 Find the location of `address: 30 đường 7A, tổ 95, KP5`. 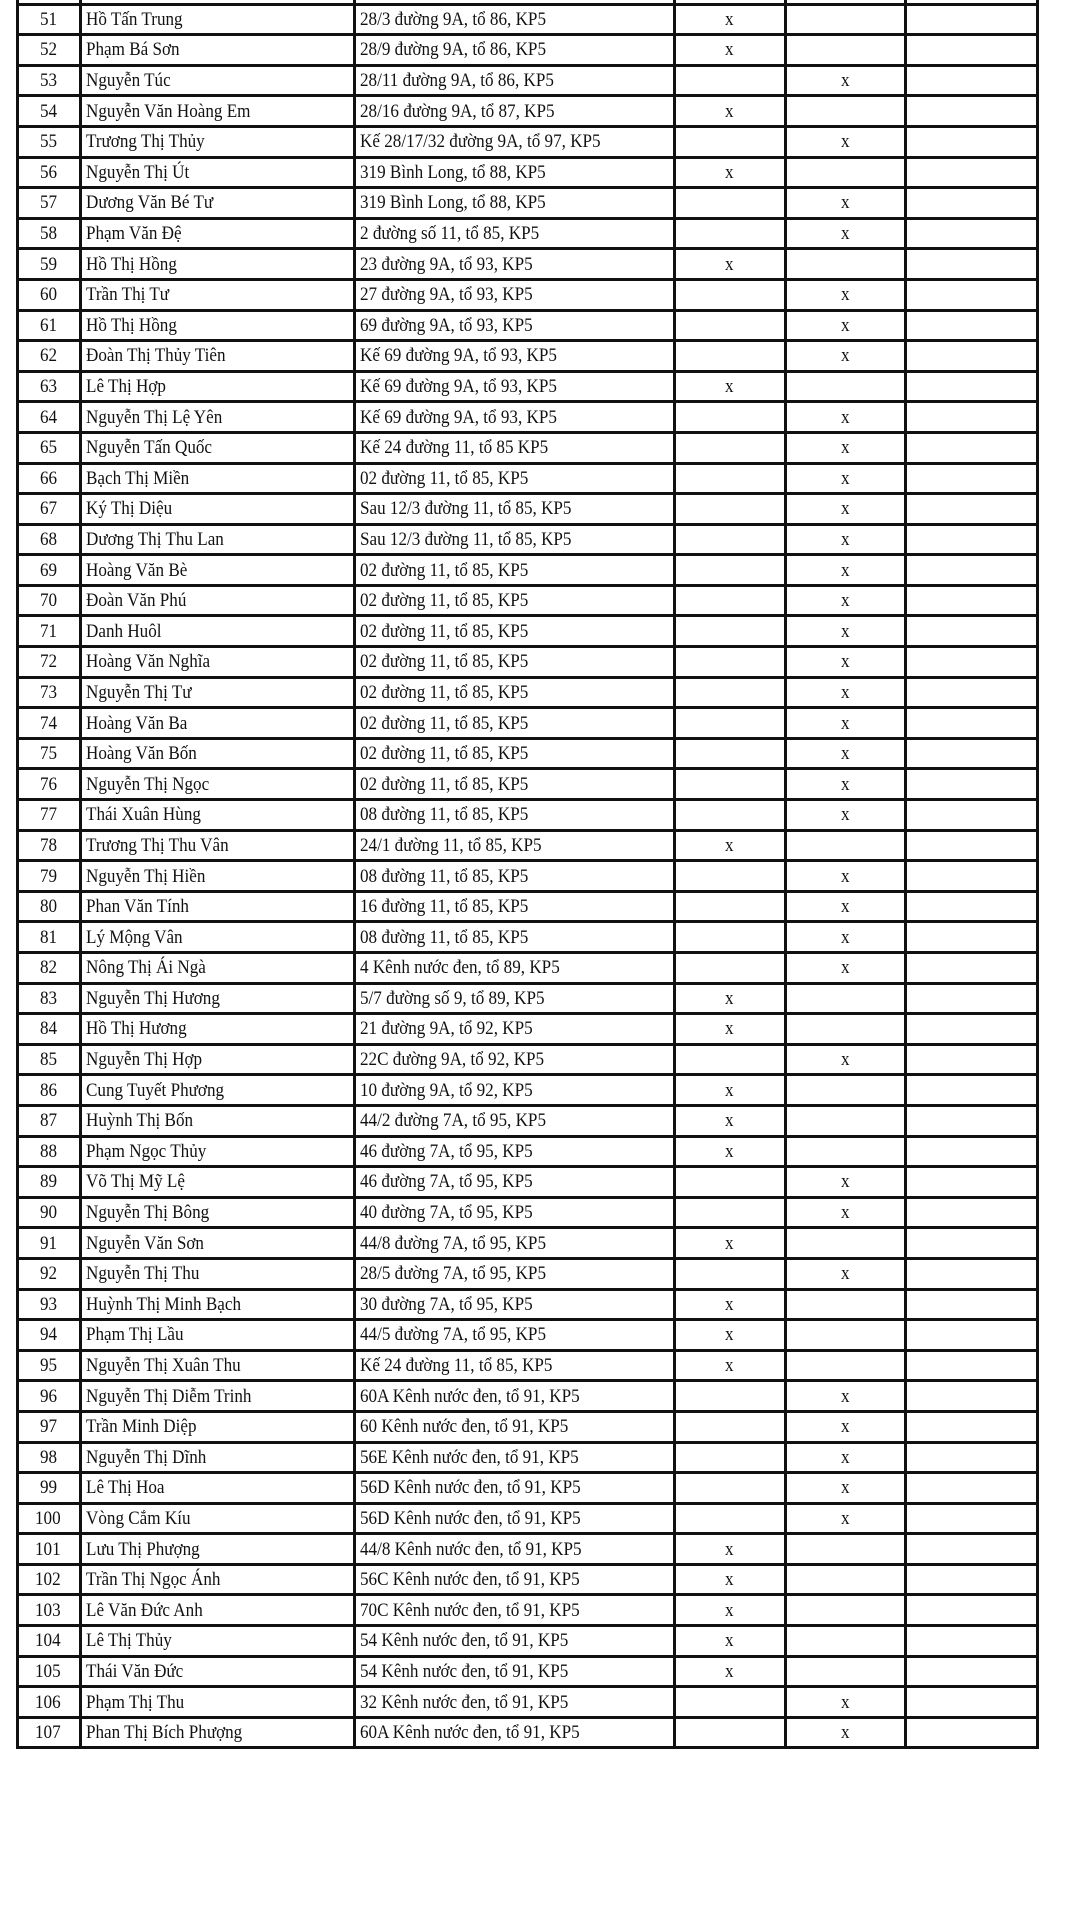

address: 30 đường 7A, tổ 95, KP5 is located at coordinates (514, 1304).